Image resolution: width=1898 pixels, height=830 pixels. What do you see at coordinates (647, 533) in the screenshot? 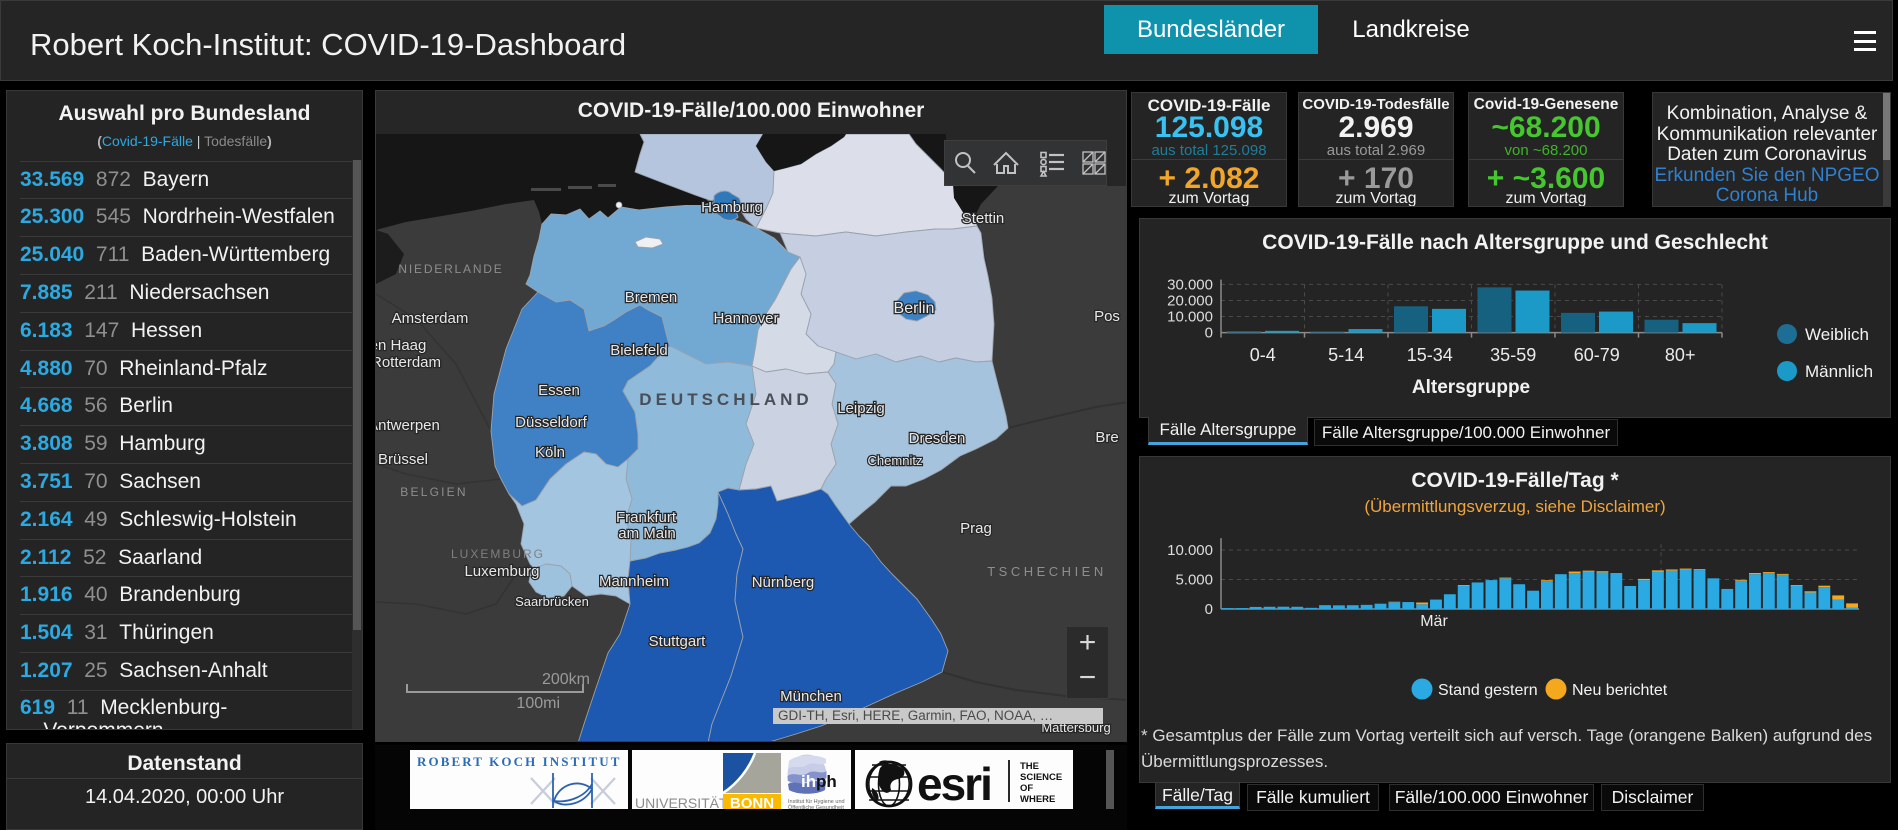
I see `svg-text: am Main` at bounding box center [647, 533].